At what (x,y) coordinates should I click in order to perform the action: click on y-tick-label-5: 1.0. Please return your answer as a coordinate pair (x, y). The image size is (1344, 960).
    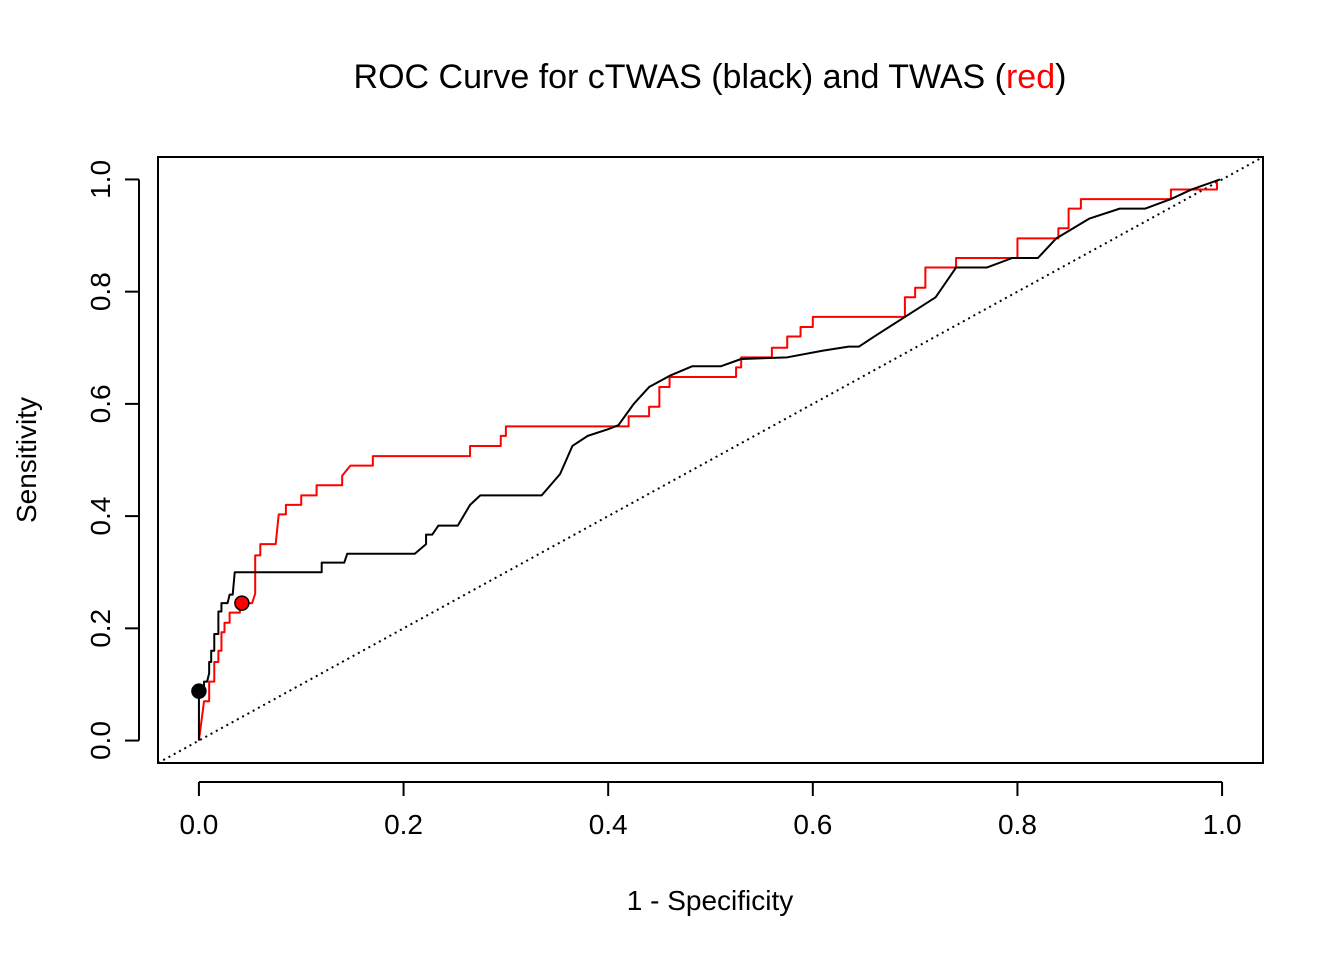
    Looking at the image, I should click on (100, 179).